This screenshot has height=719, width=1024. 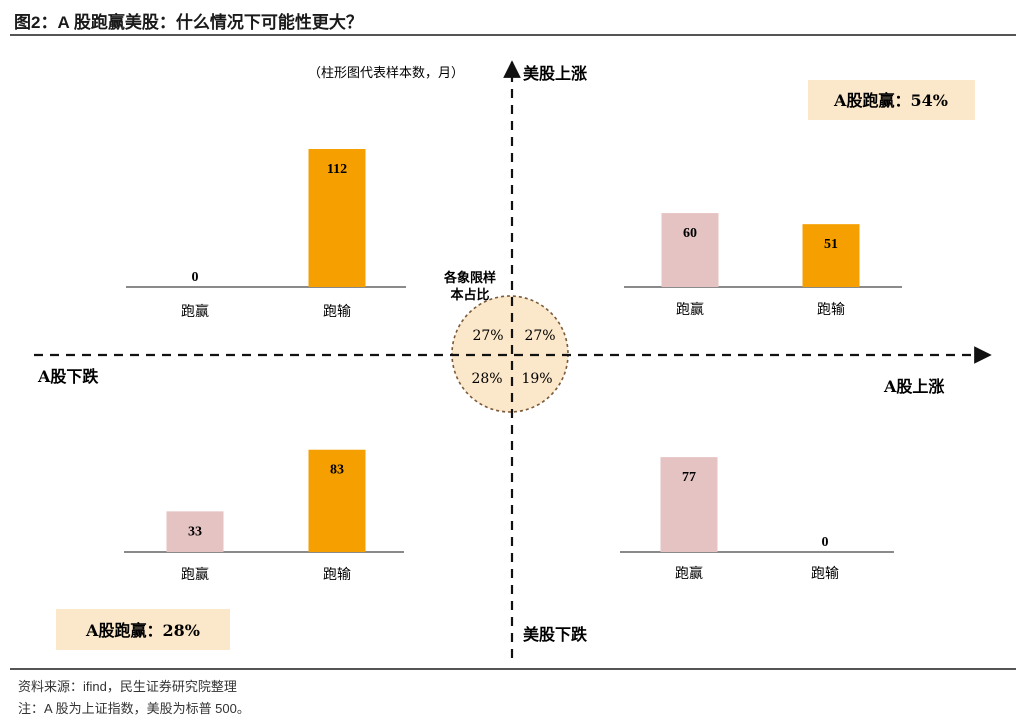 I want to click on value-label-bottom-right-0: 77, so click(x=689, y=477).